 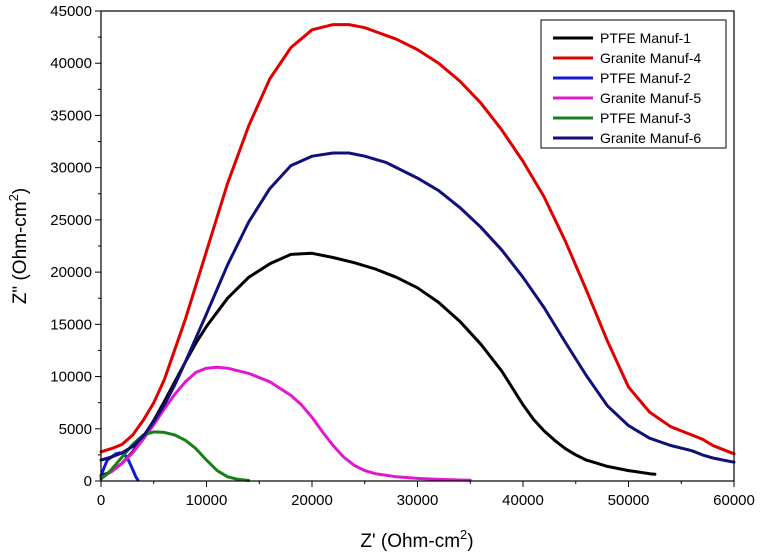 What do you see at coordinates (650, 98) in the screenshot?
I see `legend-label-4: Granite Manuf-5` at bounding box center [650, 98].